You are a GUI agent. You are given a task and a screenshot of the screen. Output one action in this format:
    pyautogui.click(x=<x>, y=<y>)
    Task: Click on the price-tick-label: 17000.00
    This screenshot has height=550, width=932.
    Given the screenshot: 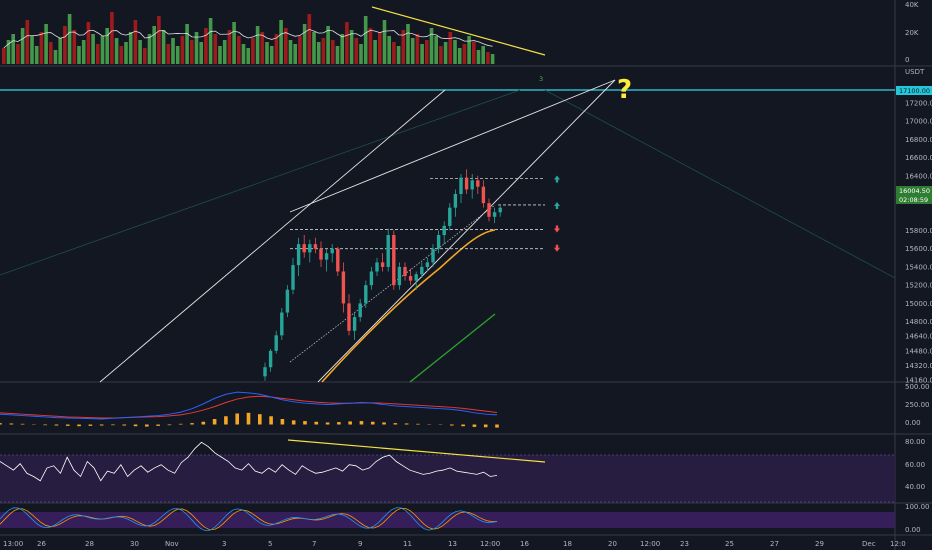 What is the action you would take?
    pyautogui.click(x=918, y=122)
    